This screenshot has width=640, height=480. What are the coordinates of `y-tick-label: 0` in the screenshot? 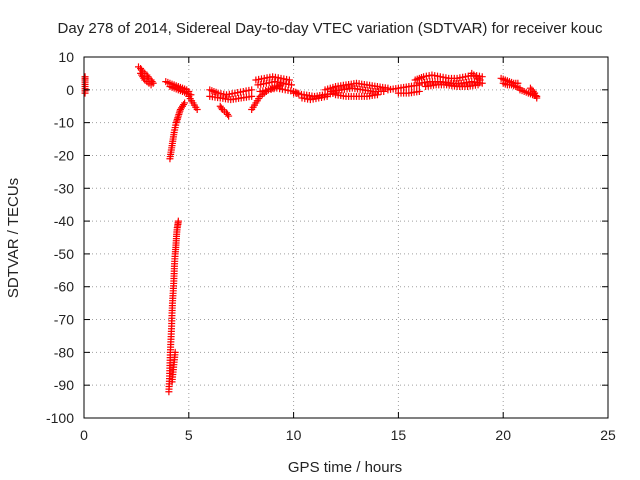 It's located at (70, 90).